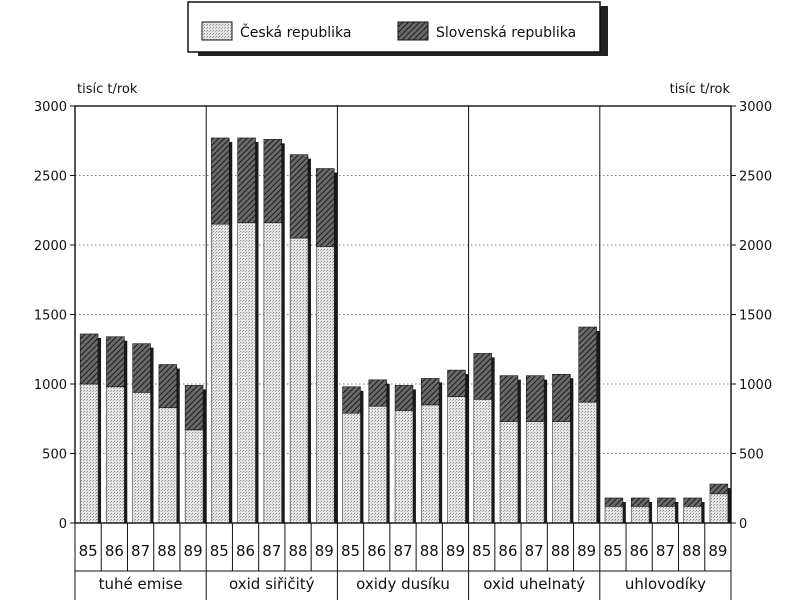 The image size is (800, 600). What do you see at coordinates (755, 316) in the screenshot?
I see `y-tick-label-right: 1500` at bounding box center [755, 316].